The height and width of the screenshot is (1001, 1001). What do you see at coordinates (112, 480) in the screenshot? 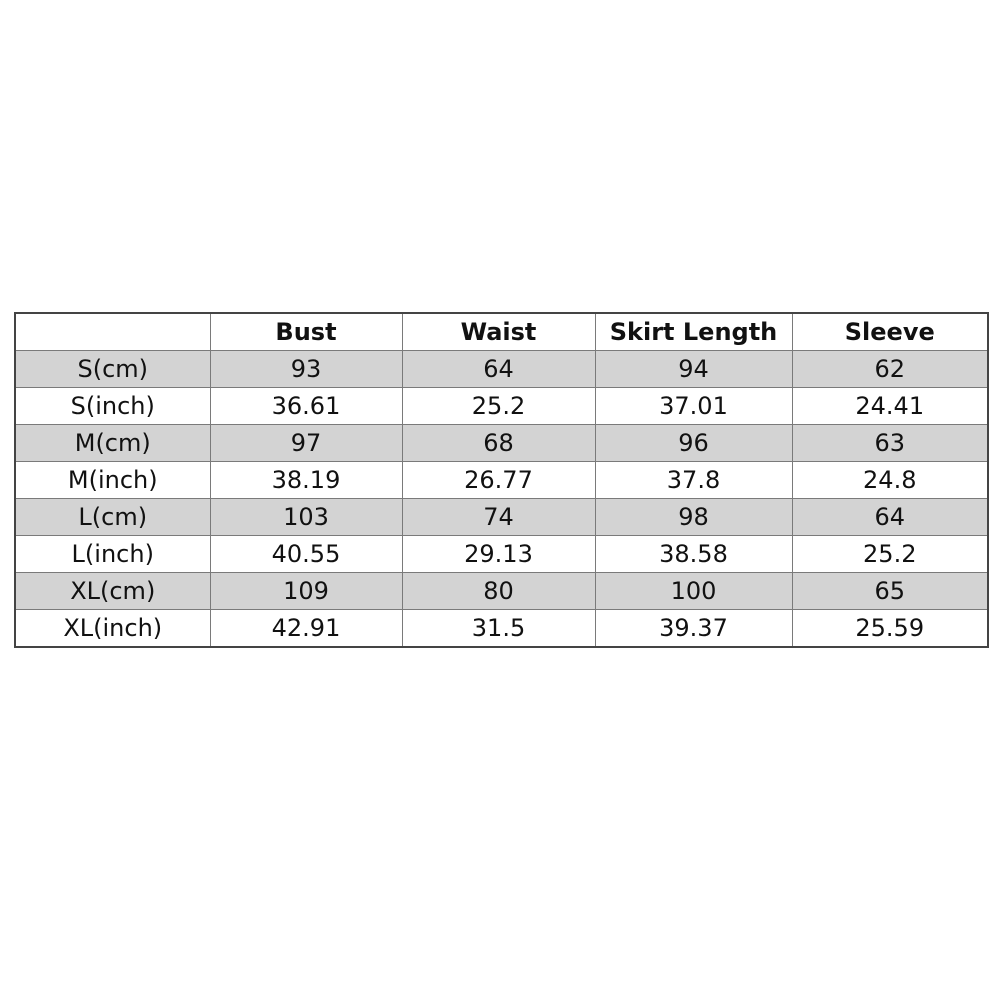
I see `row-label-cell: M(inch)` at bounding box center [112, 480].